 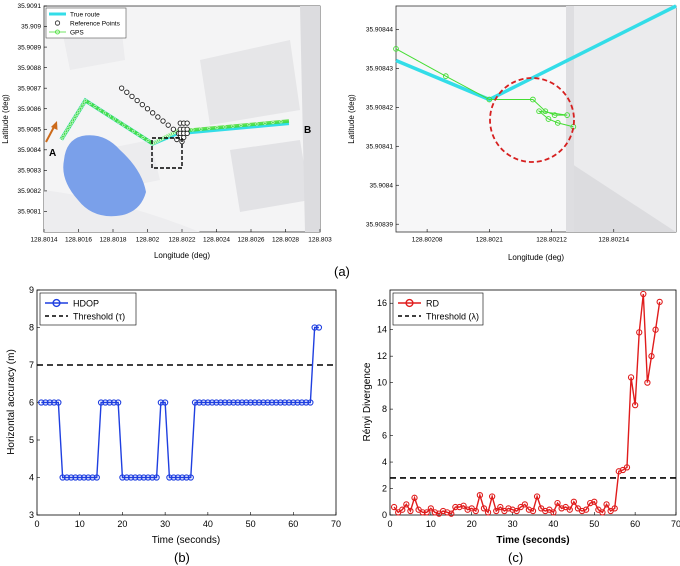 What do you see at coordinates (379, 30) in the screenshot?
I see `y-tick-label: 35.90844` at bounding box center [379, 30].